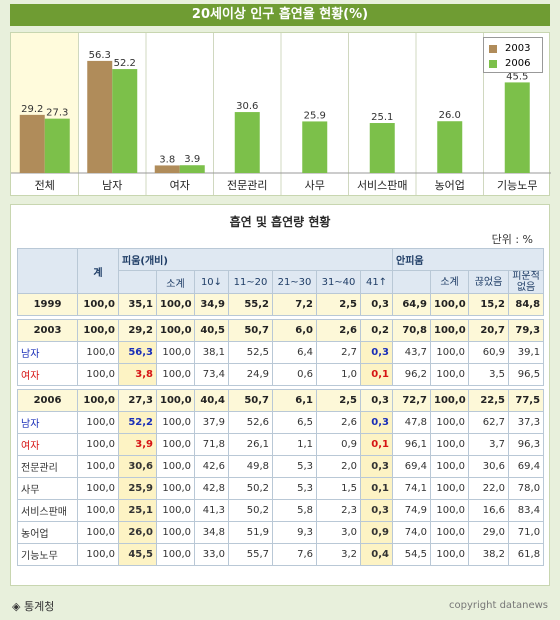 The image size is (560, 620). I want to click on table-cell: 56,3, so click(137, 352).